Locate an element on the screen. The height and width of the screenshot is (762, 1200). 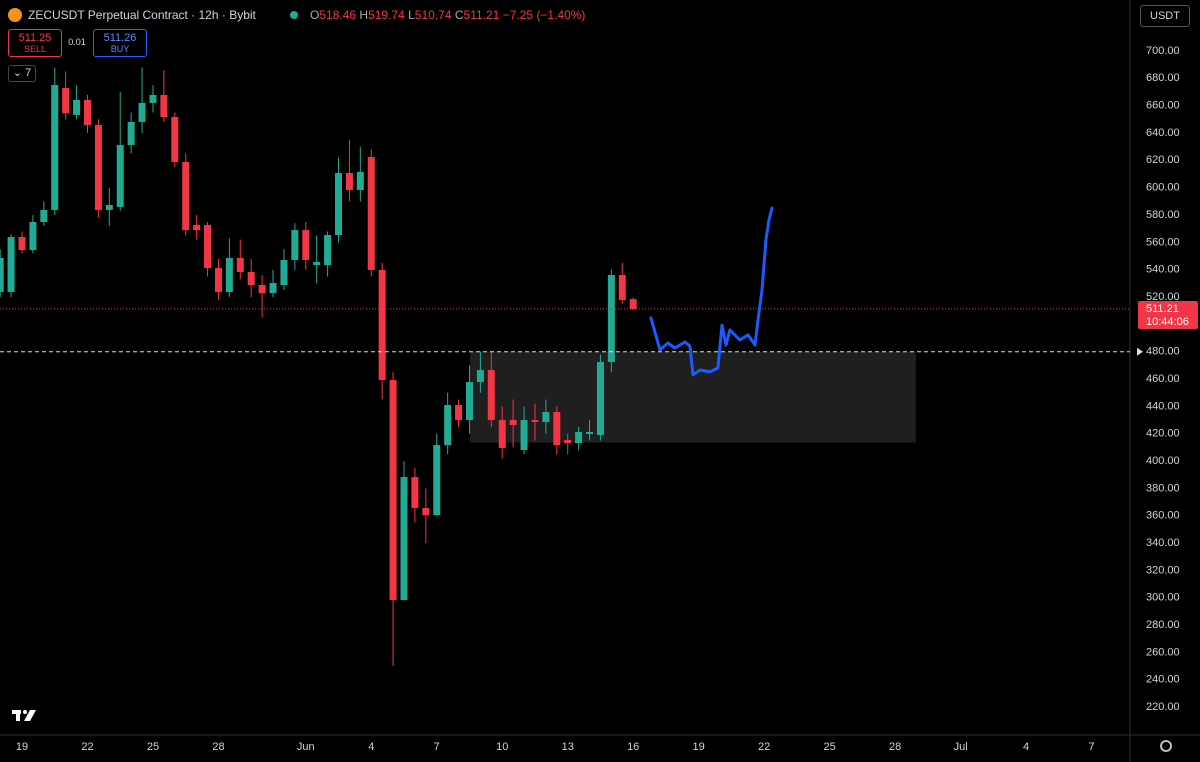
o-value: 518.46 is located at coordinates (338, 15).